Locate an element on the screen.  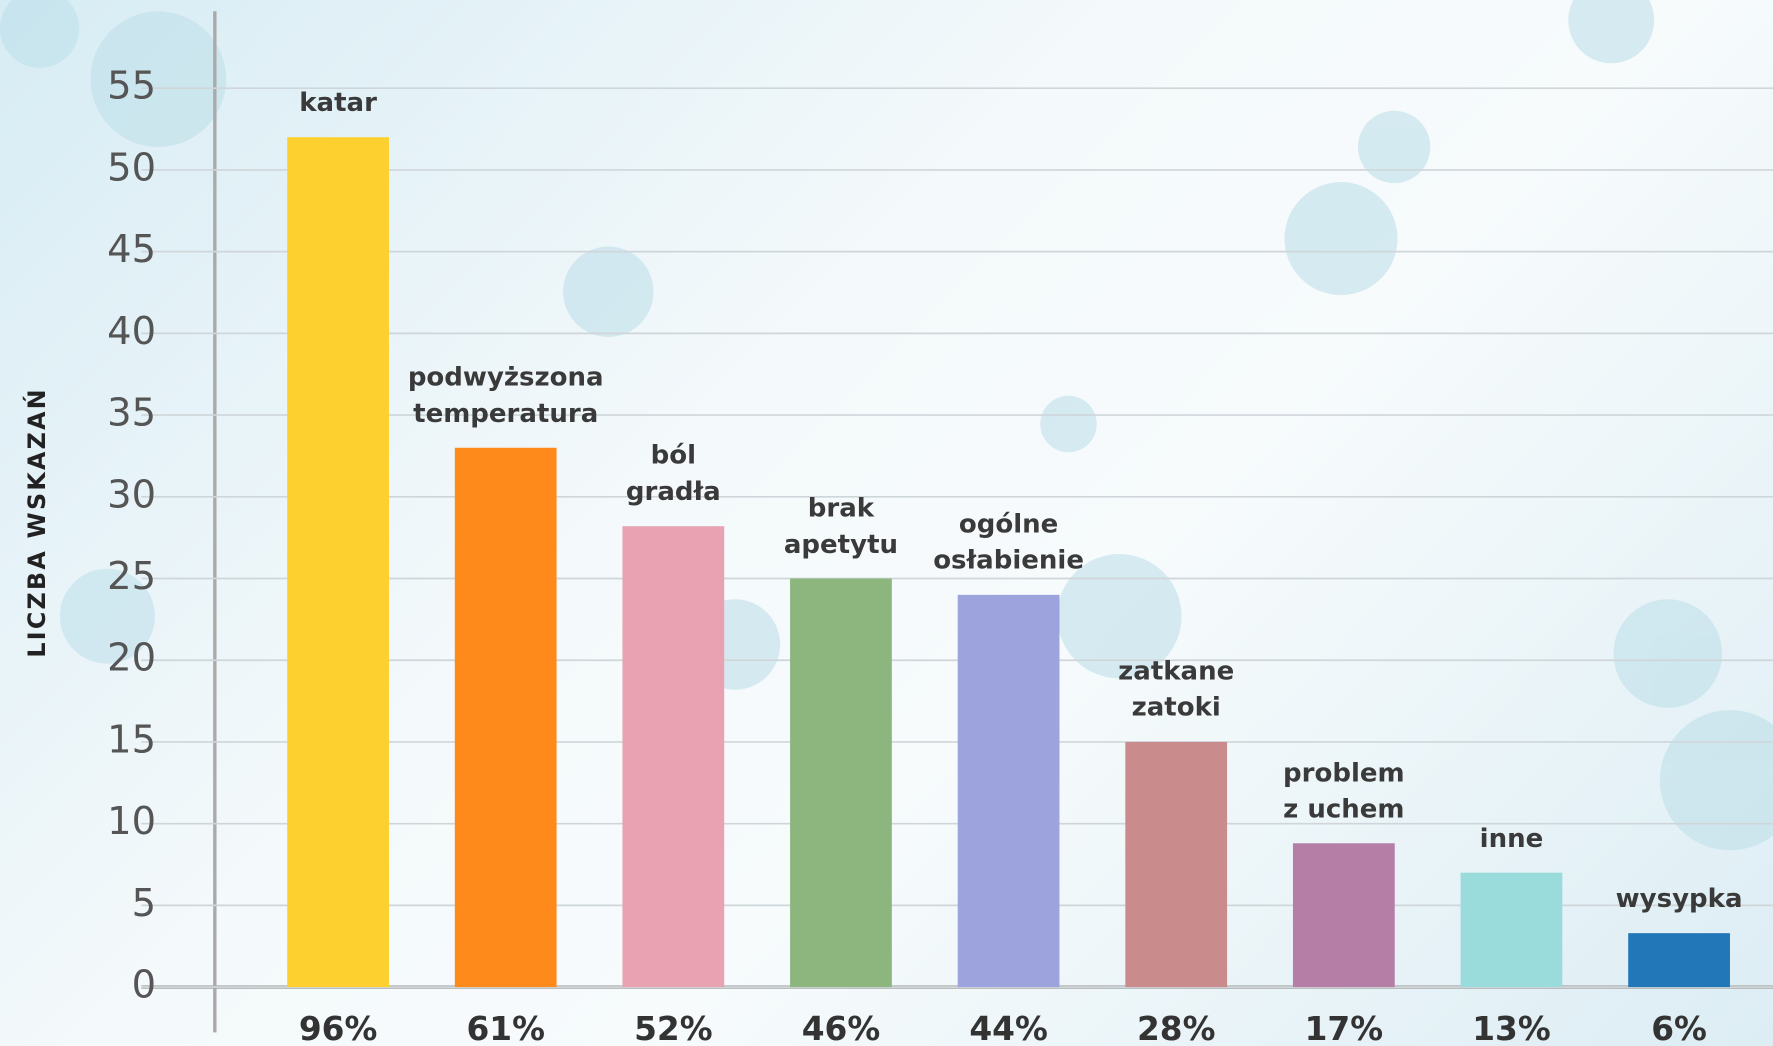
y-tick-label: 5 is located at coordinates (144, 903).